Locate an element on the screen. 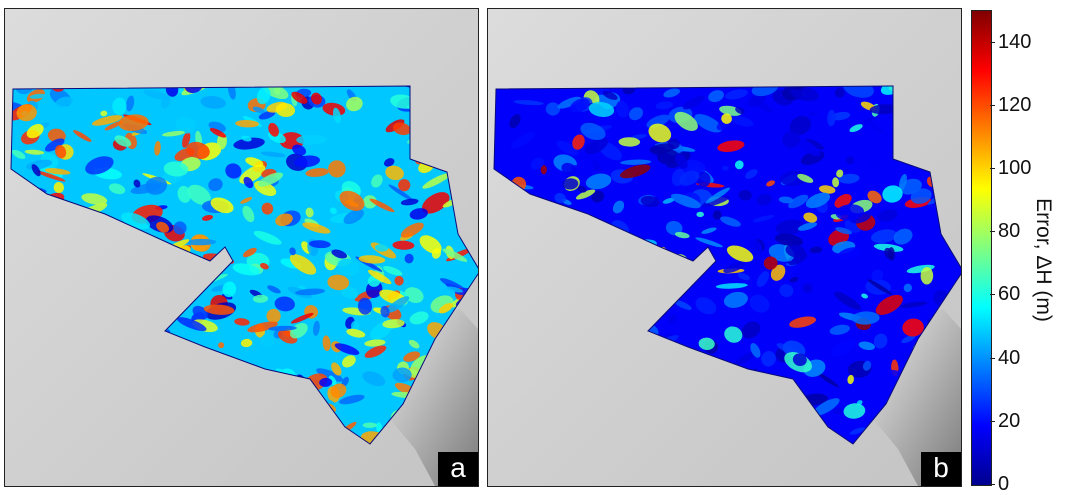 The image size is (1067, 495). colorbar-tick-label: 60 is located at coordinates (1009, 294).